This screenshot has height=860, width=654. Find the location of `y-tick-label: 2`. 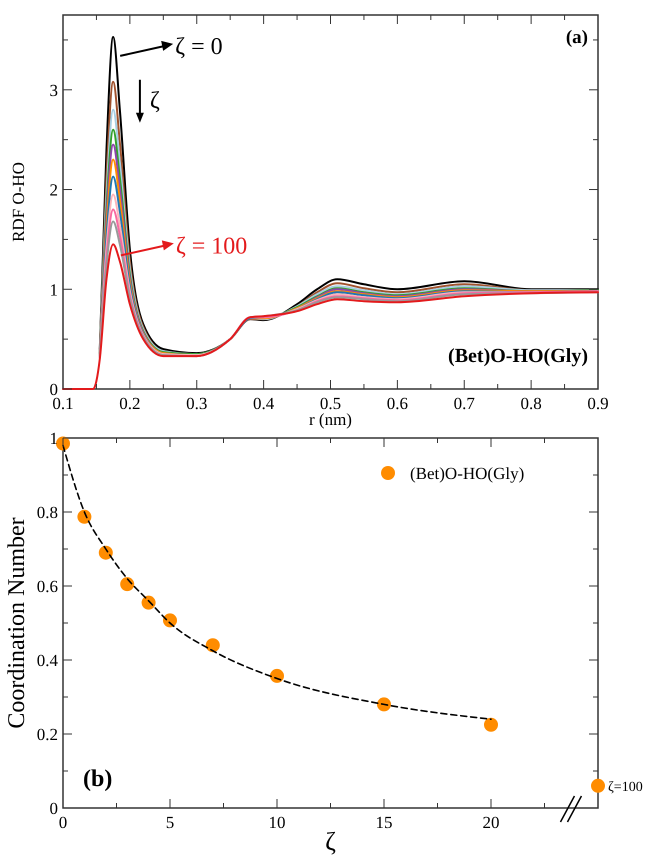

y-tick-label: 2 is located at coordinates (54, 190).